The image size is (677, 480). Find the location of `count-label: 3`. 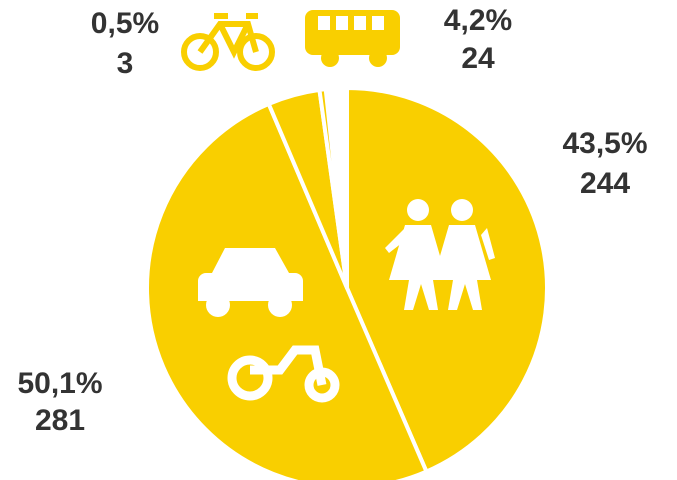

count-label: 3 is located at coordinates (125, 63).